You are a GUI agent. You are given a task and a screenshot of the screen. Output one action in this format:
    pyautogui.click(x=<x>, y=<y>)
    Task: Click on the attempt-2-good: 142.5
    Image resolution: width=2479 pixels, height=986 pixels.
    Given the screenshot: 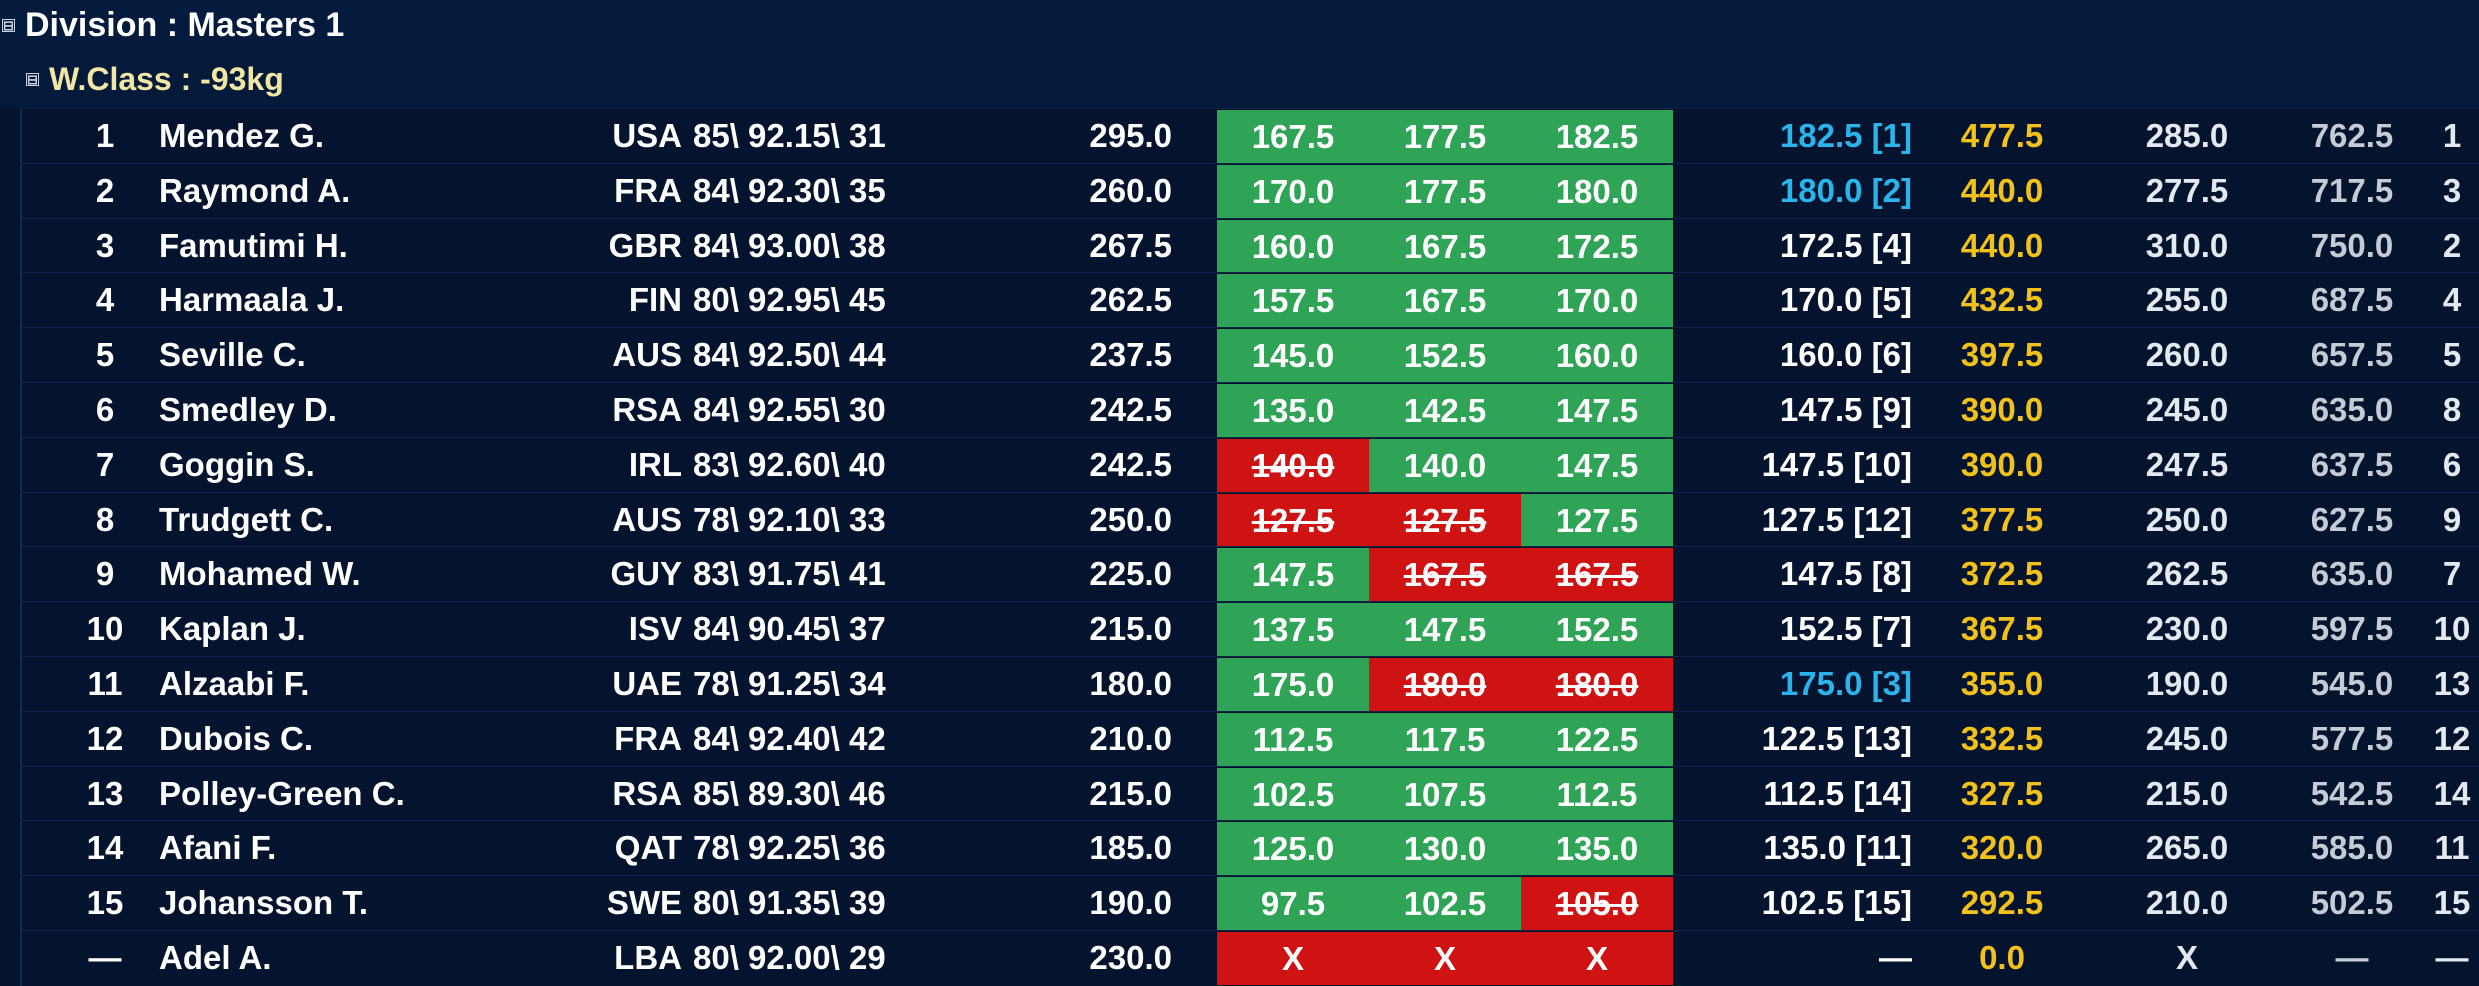 What is the action you would take?
    pyautogui.click(x=1445, y=410)
    